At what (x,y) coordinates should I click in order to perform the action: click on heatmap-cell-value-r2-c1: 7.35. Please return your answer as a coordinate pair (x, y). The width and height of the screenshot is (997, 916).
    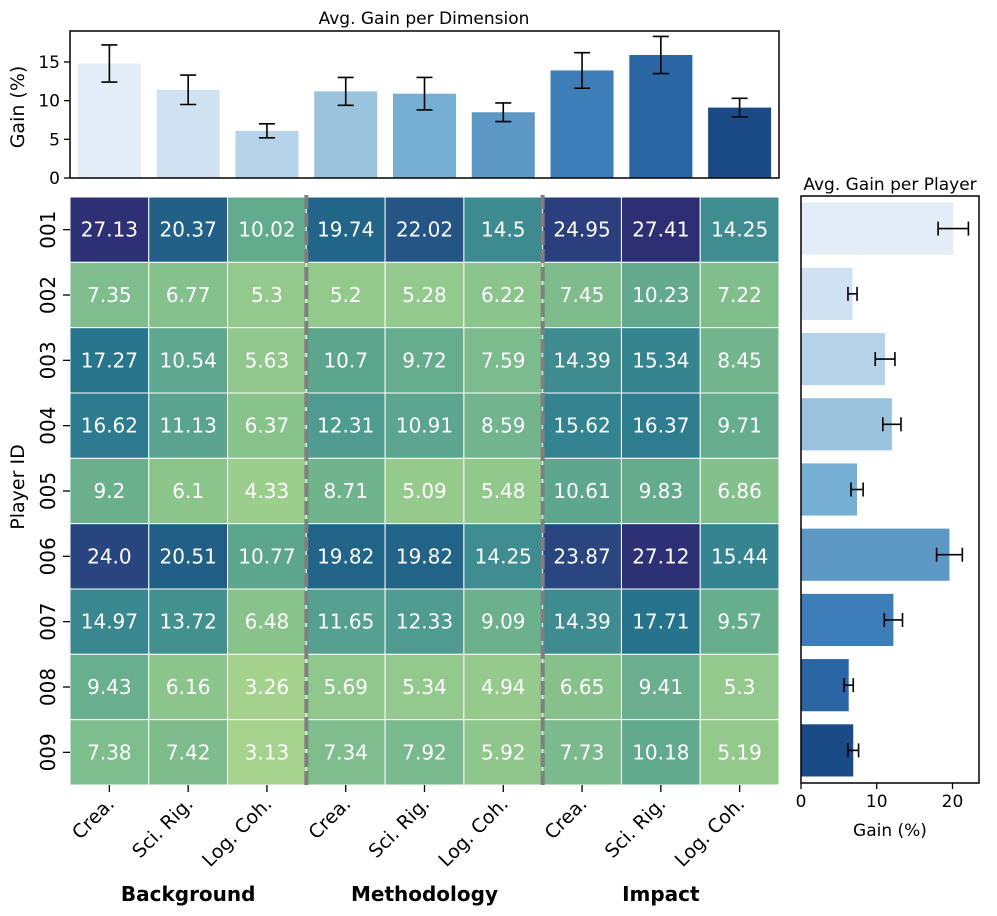
    Looking at the image, I should click on (109, 295).